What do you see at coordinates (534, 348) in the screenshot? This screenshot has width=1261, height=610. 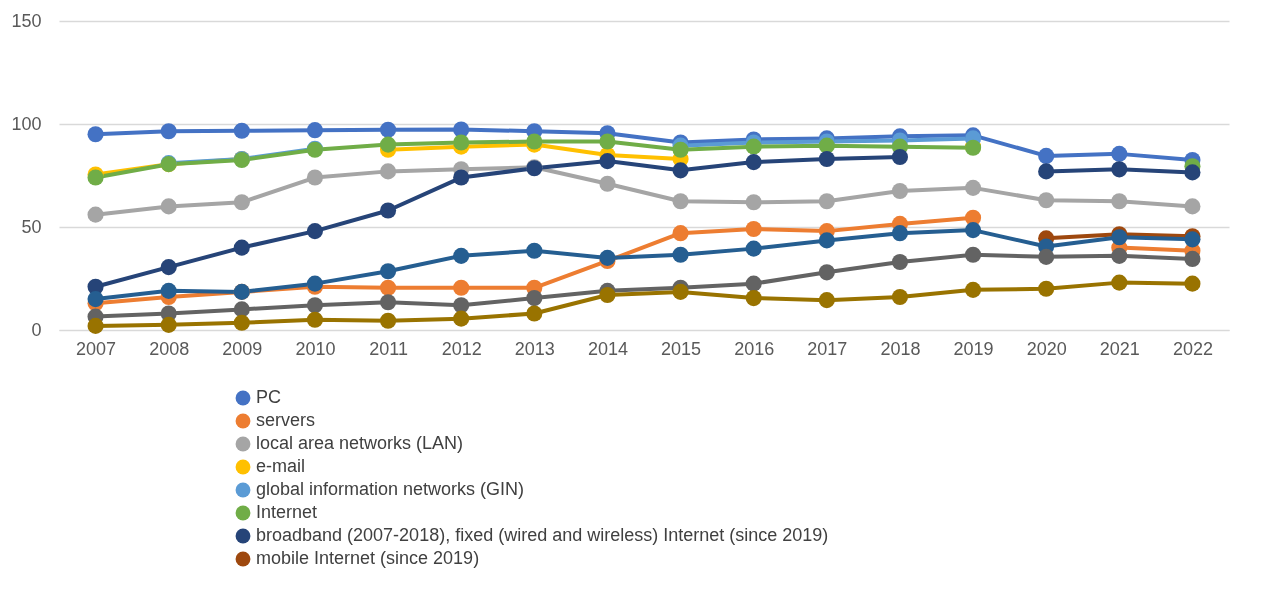 I see `x-tick-label: 2013` at bounding box center [534, 348].